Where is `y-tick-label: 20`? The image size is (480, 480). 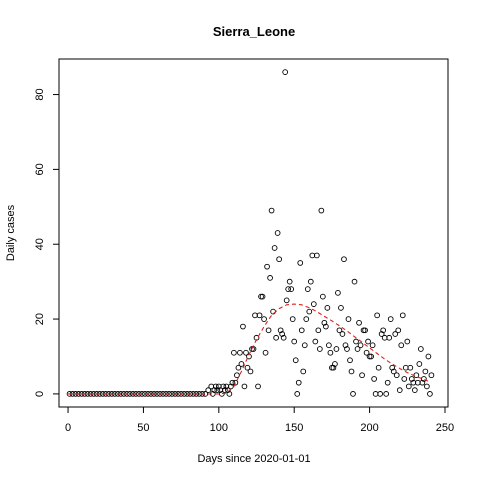
y-tick-label: 20 is located at coordinates (40, 319).